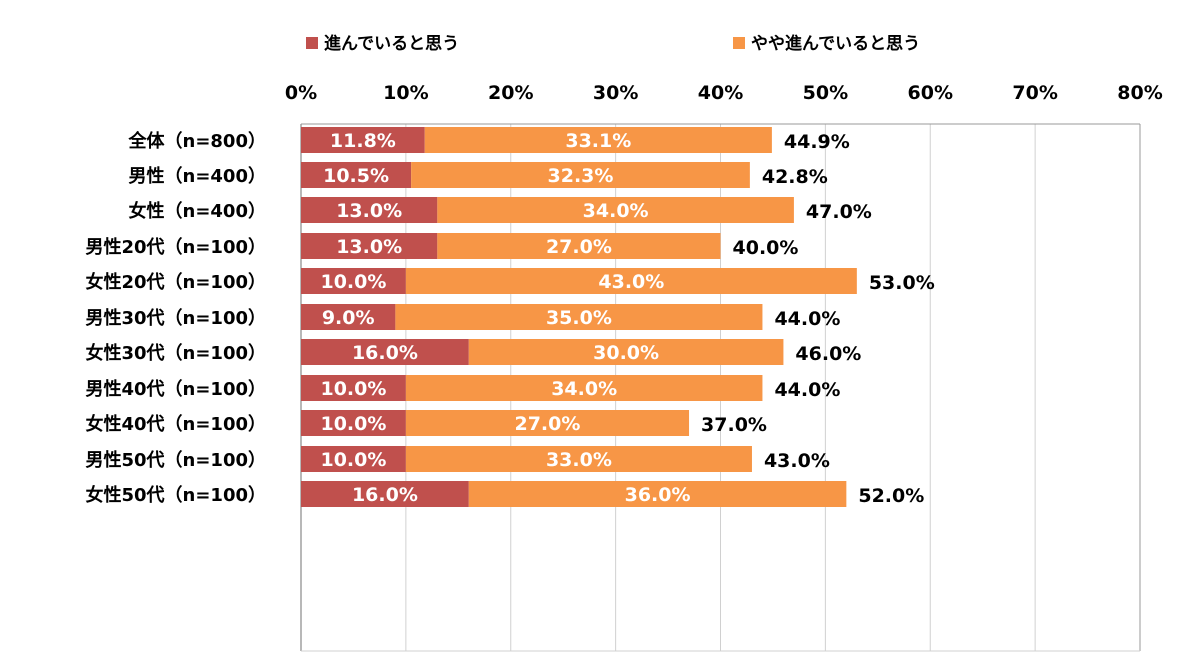 The height and width of the screenshot is (671, 1192). What do you see at coordinates (766, 248) in the screenshot?
I see `bar-total-label: 40.0%` at bounding box center [766, 248].